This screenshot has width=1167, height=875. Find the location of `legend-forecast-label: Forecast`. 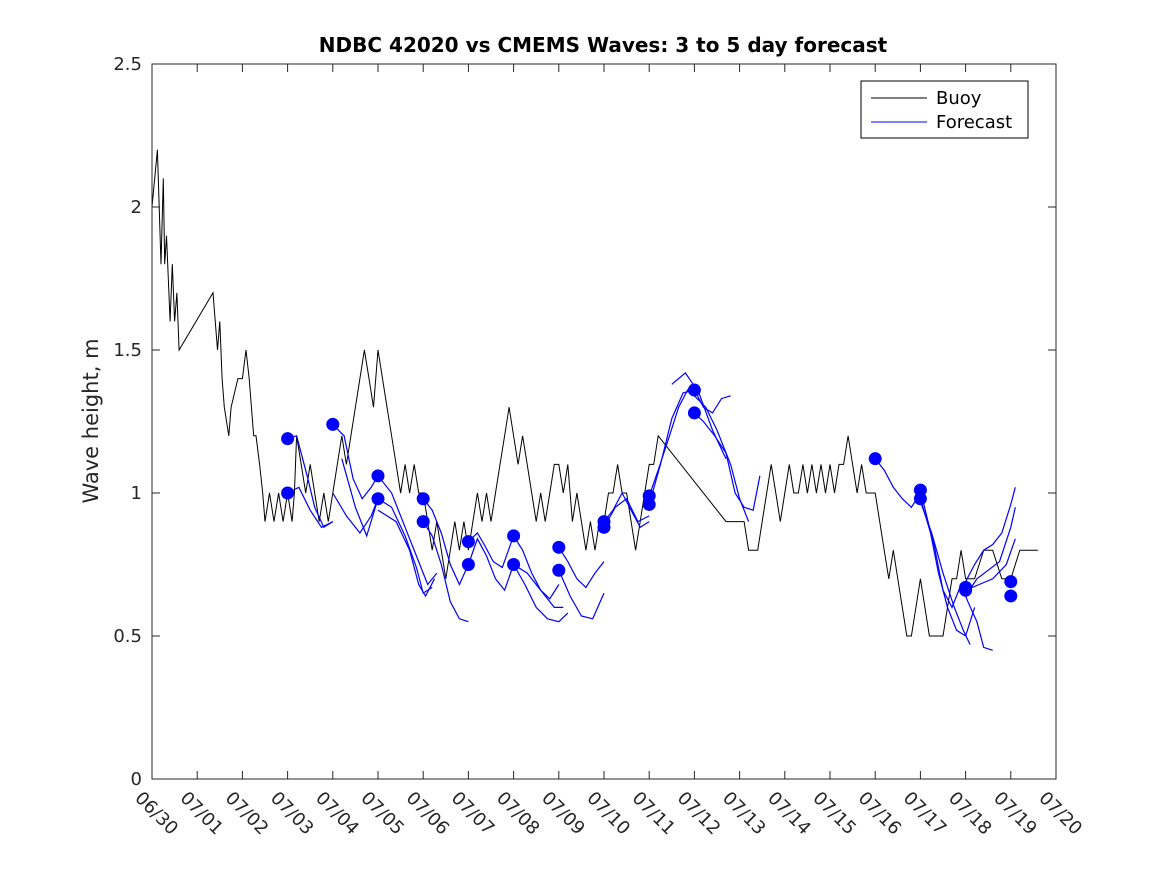

legend-forecast-label: Forecast is located at coordinates (974, 122).